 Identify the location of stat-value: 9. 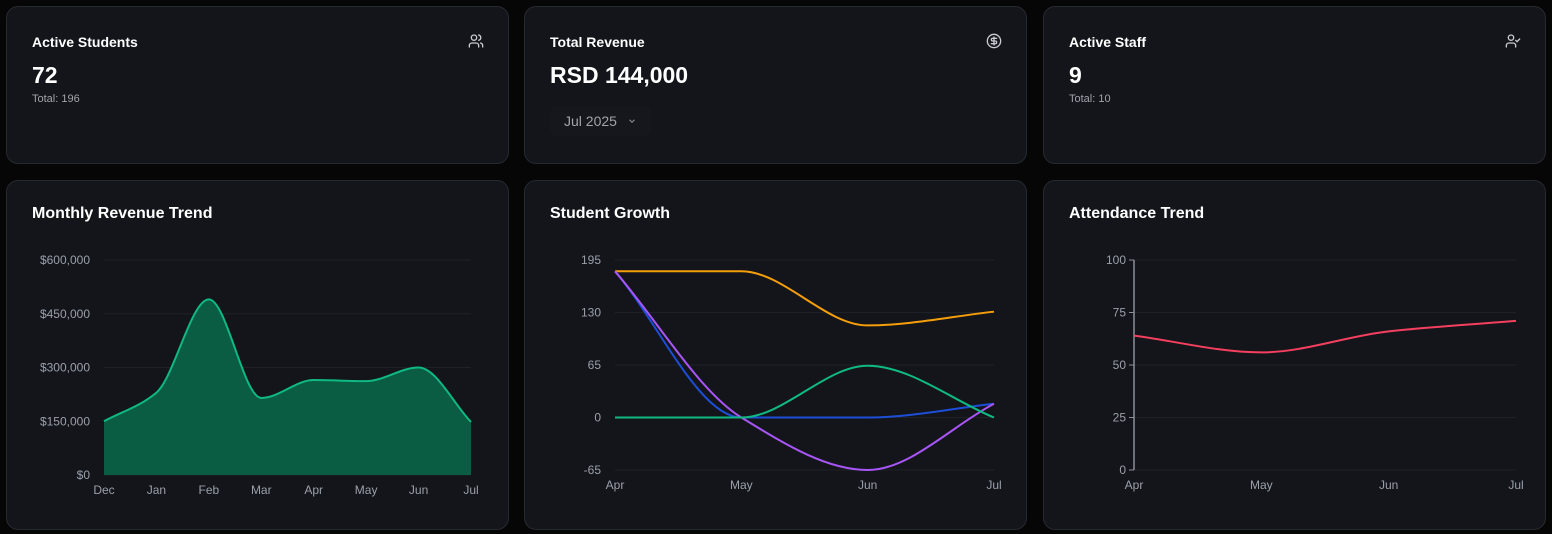
(1075, 75).